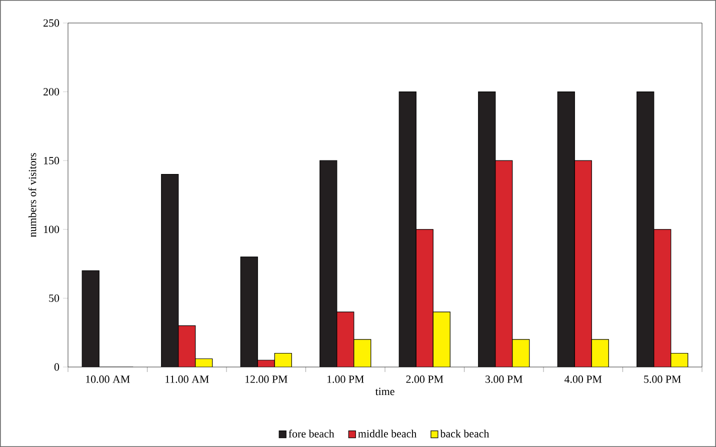 Image resolution: width=716 pixels, height=447 pixels. What do you see at coordinates (52, 23) in the screenshot?
I see `y-tick-label: 250` at bounding box center [52, 23].